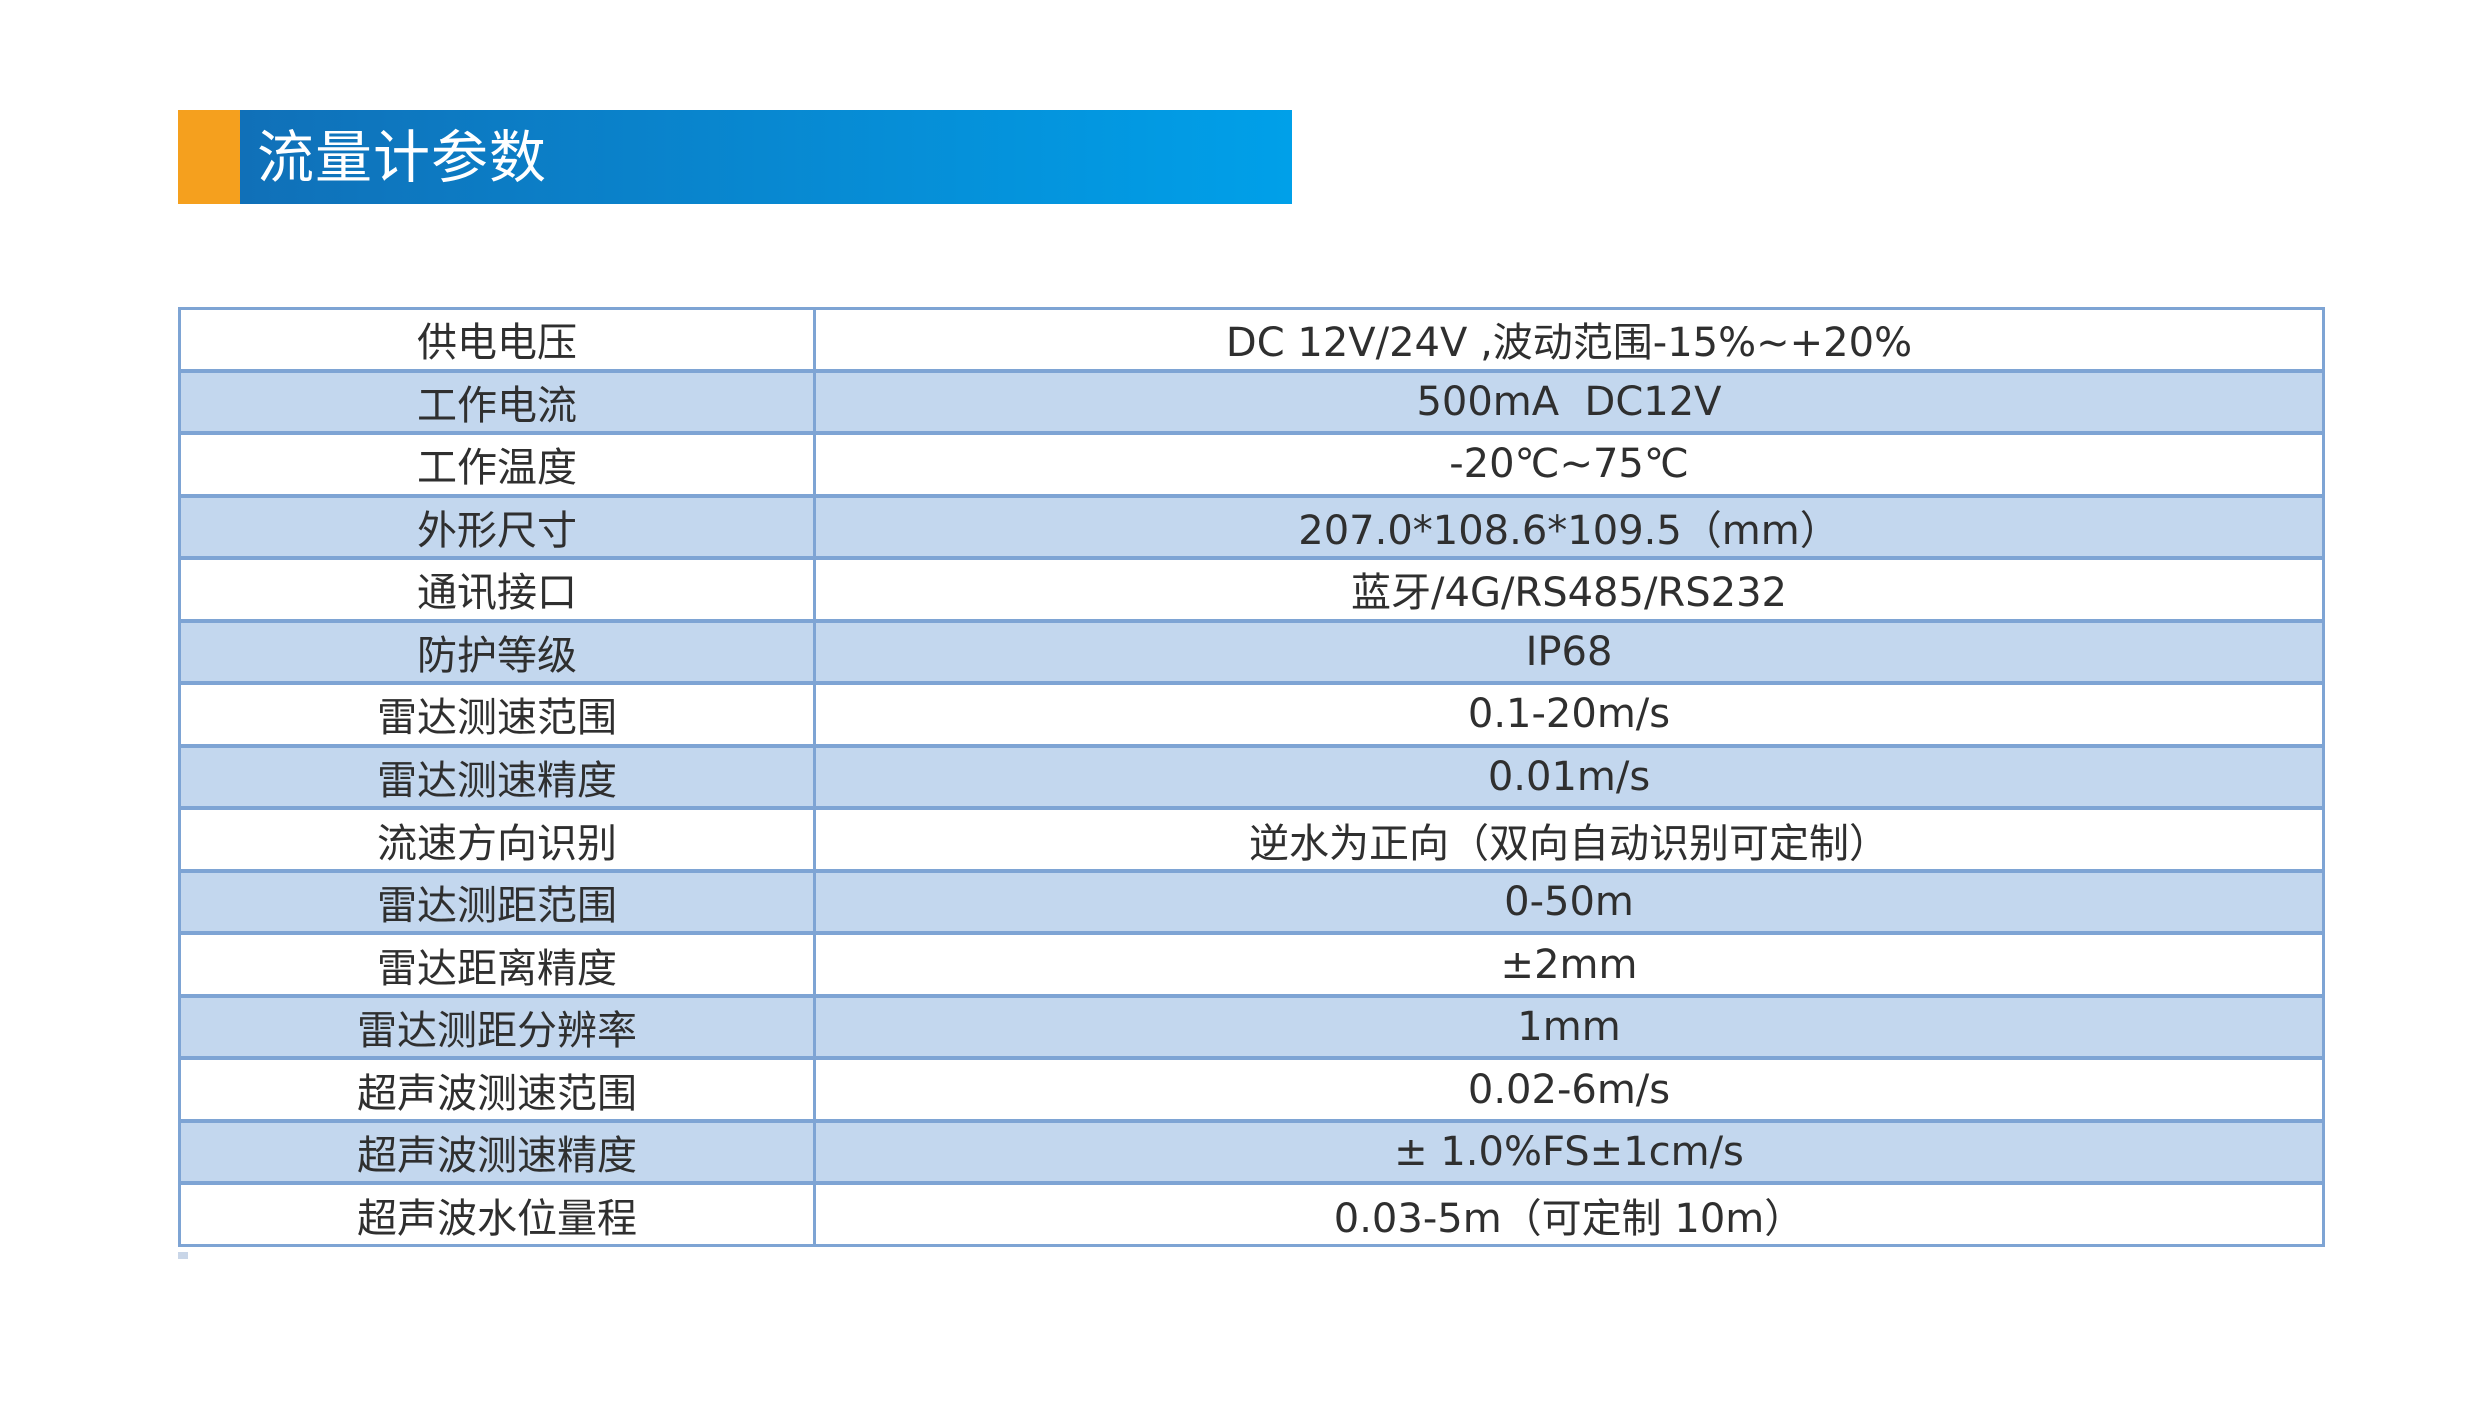 This screenshot has width=2480, height=1415. I want to click on table-row: 外形尺寸 207.0*108.6*109.5（mm）, so click(1251, 525).